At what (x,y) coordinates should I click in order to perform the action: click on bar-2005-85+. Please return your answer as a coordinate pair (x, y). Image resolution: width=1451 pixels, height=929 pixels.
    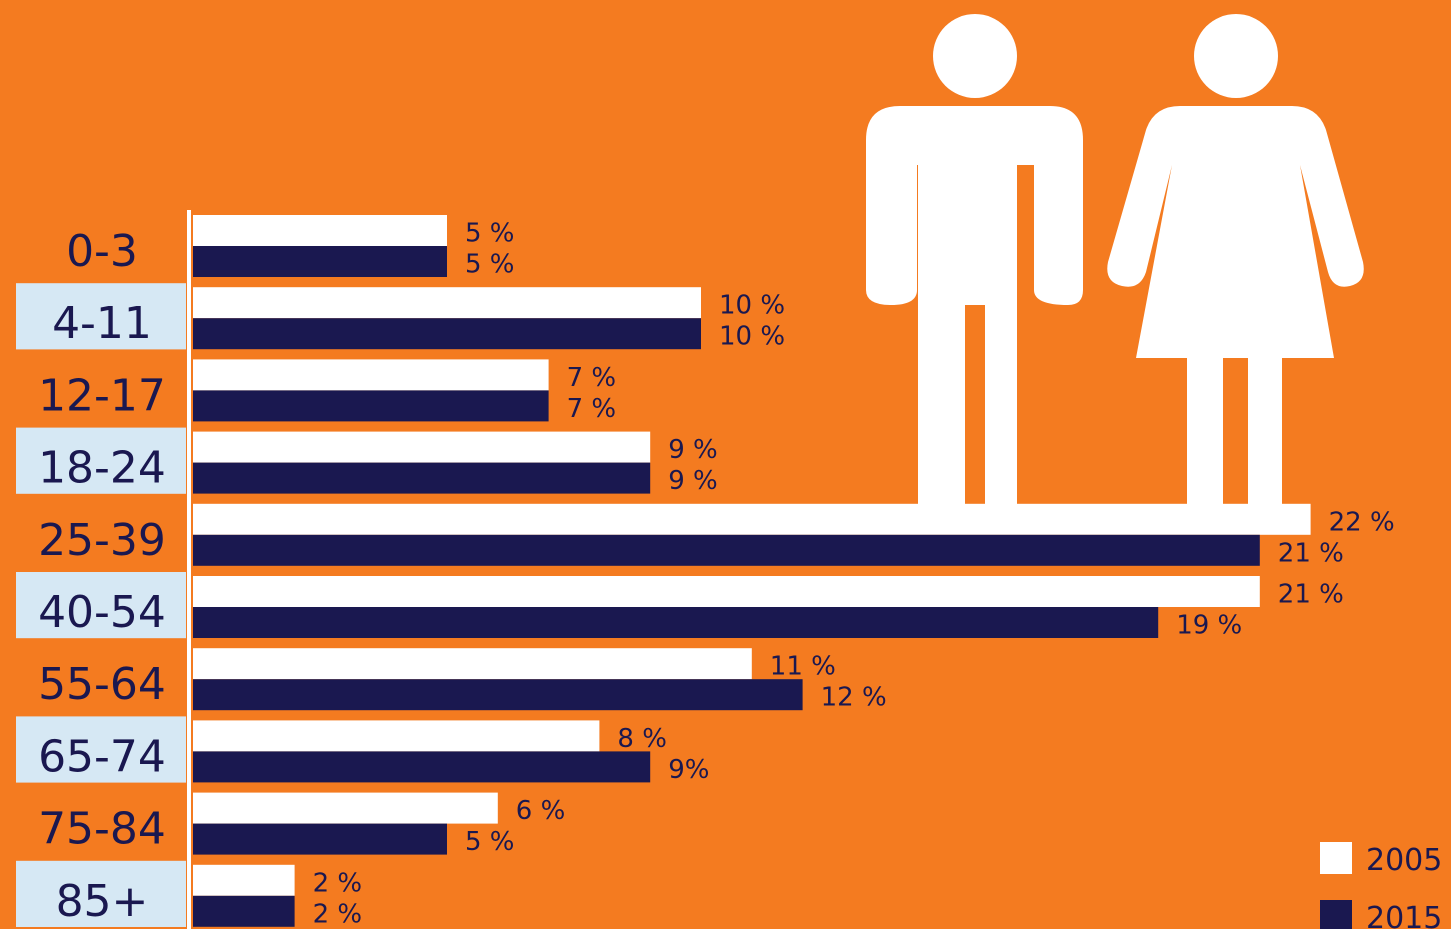
    Looking at the image, I should click on (244, 880).